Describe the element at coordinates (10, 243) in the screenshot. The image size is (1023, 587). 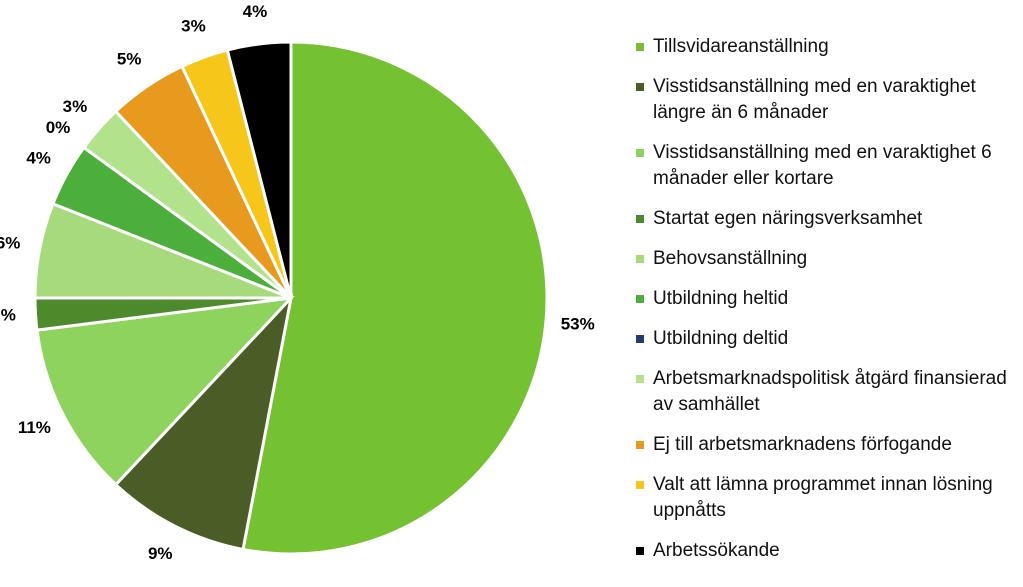
I see `data-label: 6%` at that location.